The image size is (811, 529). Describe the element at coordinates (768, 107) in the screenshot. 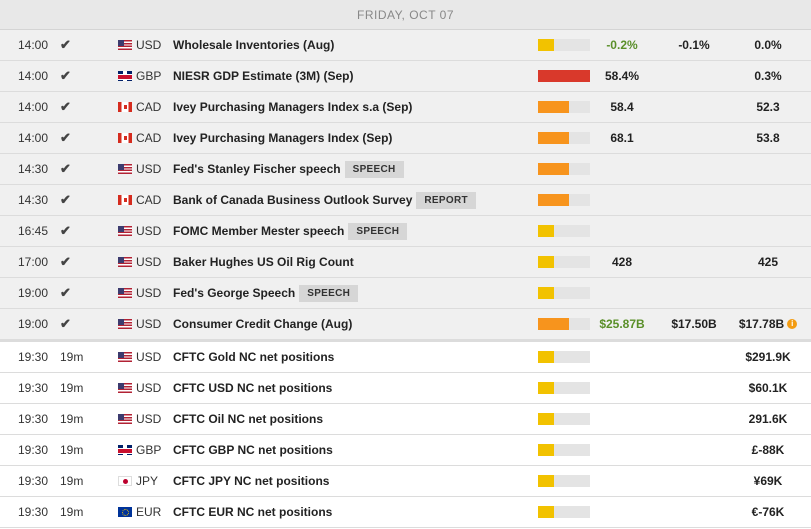

I see `previous-value: 52.3` at that location.